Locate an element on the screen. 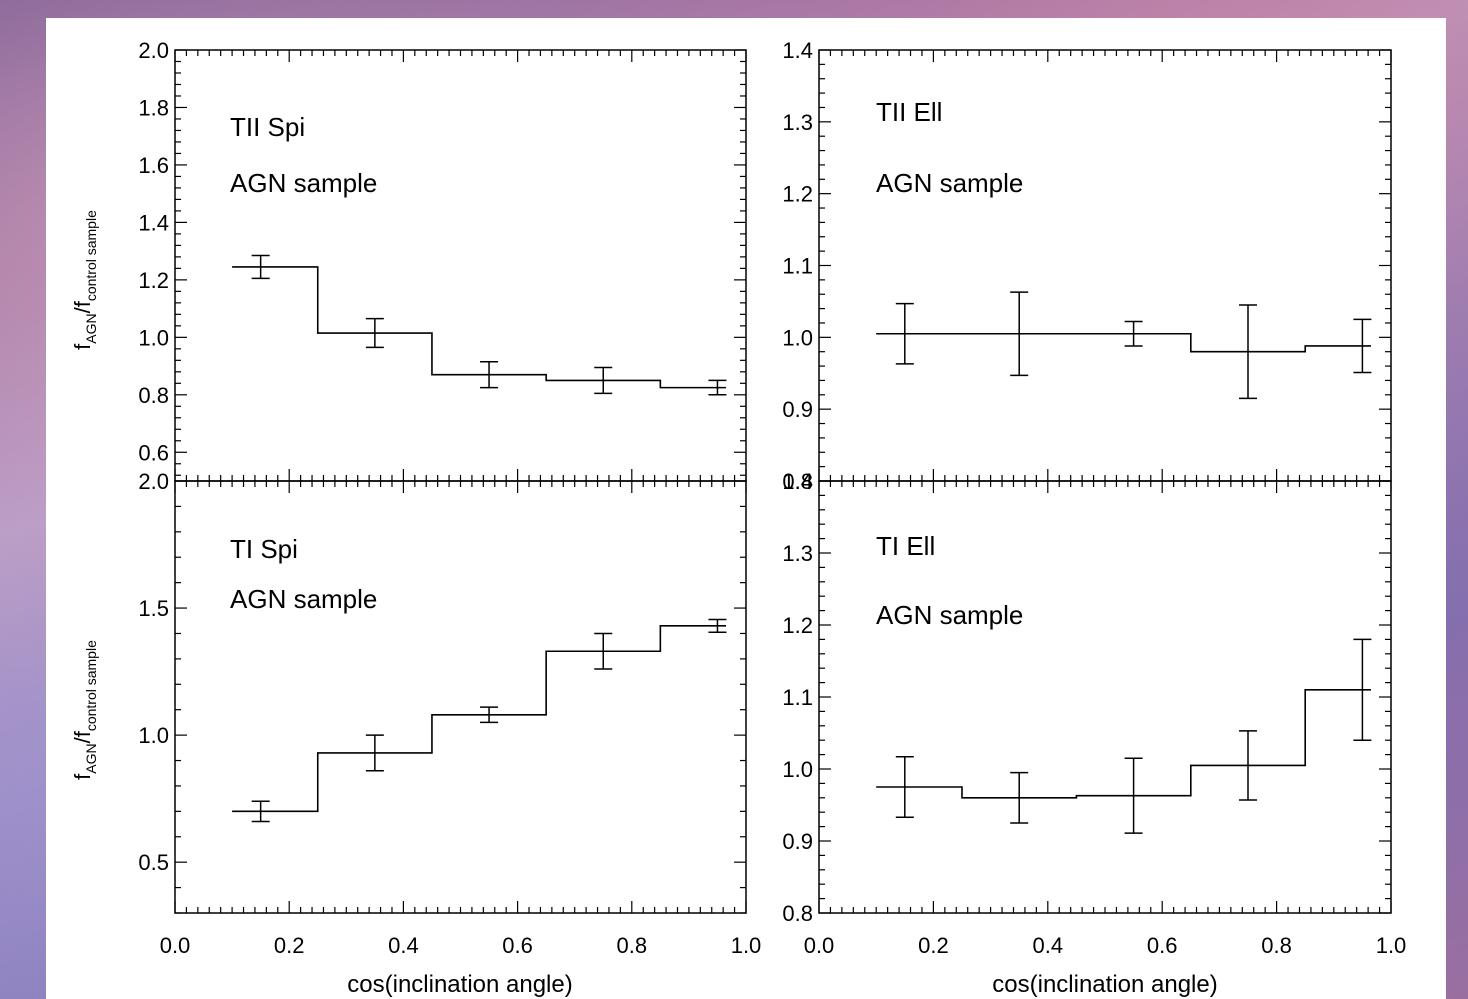  y-tick-label: 0.6 is located at coordinates (153, 452).